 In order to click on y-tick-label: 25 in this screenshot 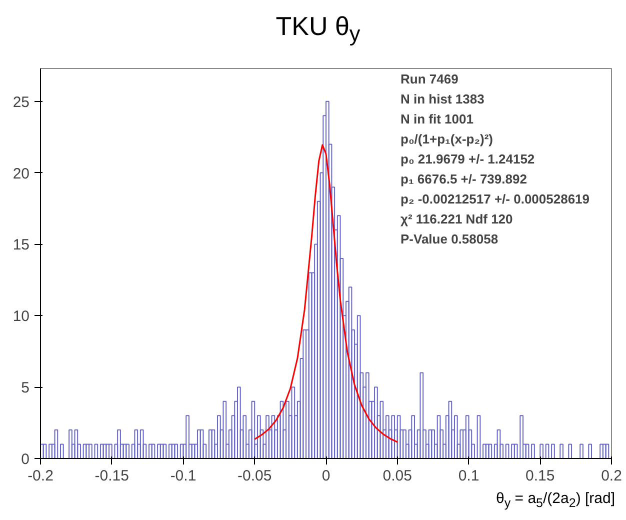, I will do `click(21, 102)`.